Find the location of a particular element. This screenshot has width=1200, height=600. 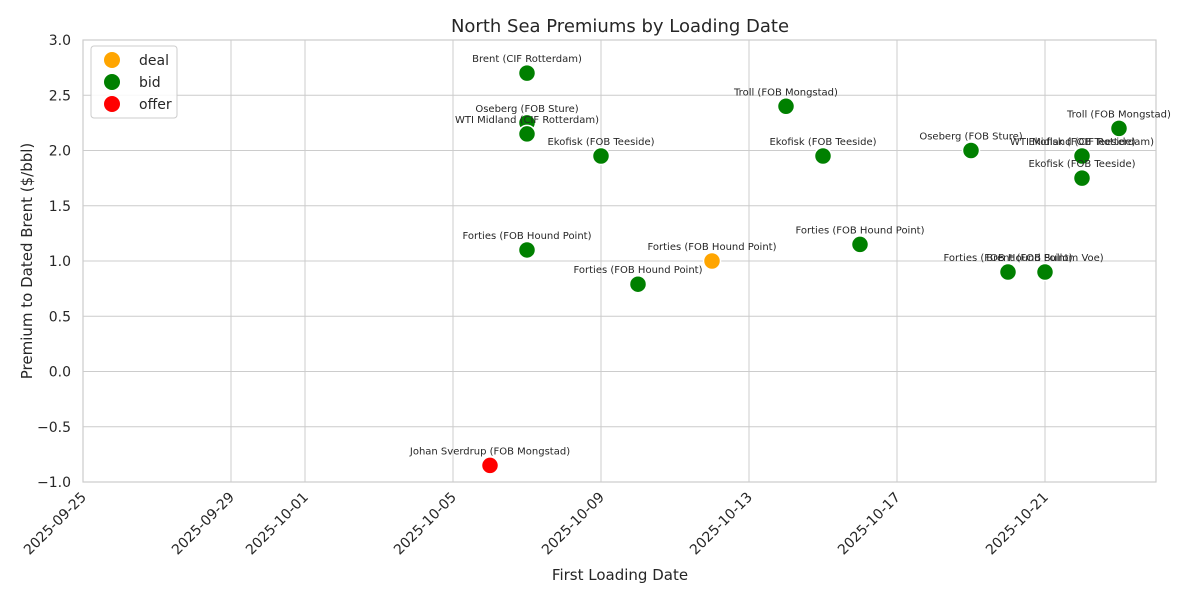

y-tick-label: −1.0 is located at coordinates (54, 483).